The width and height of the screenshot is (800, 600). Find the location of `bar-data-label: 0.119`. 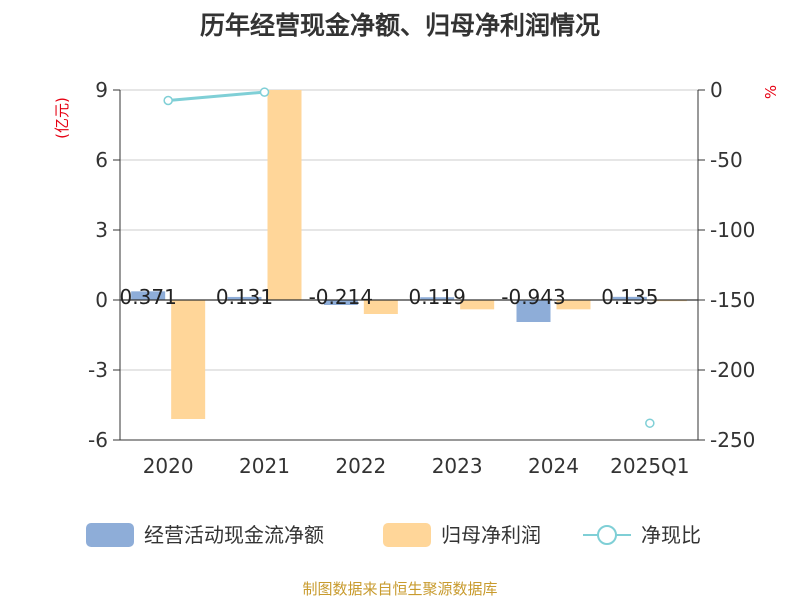

bar-data-label: 0.119 is located at coordinates (437, 297).